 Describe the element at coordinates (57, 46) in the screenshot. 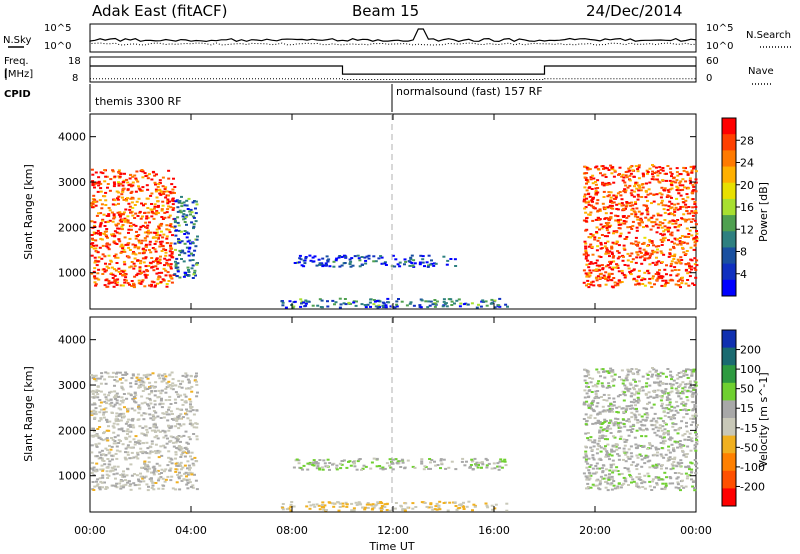

I see `nsky-tick-bottom: 10^0` at that location.